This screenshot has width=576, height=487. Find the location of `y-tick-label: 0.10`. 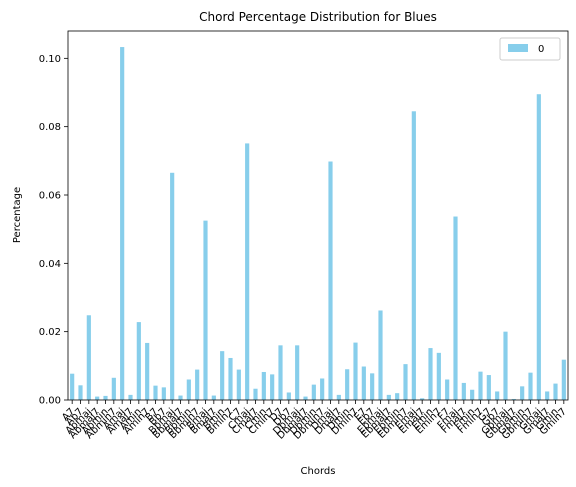

y-tick-label: 0.10 is located at coordinates (50, 59).